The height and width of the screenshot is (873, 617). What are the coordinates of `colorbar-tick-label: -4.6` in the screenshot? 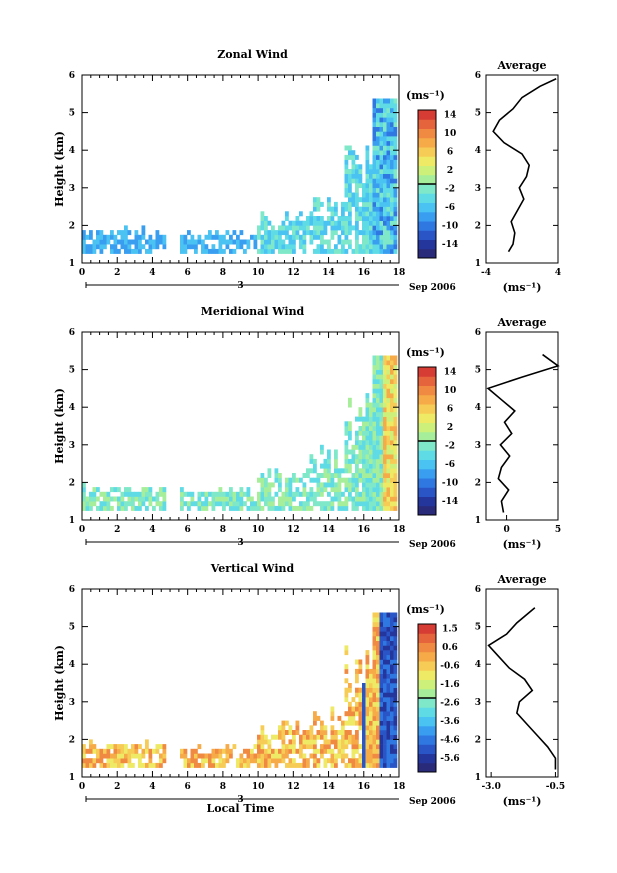 It's located at (449, 741).